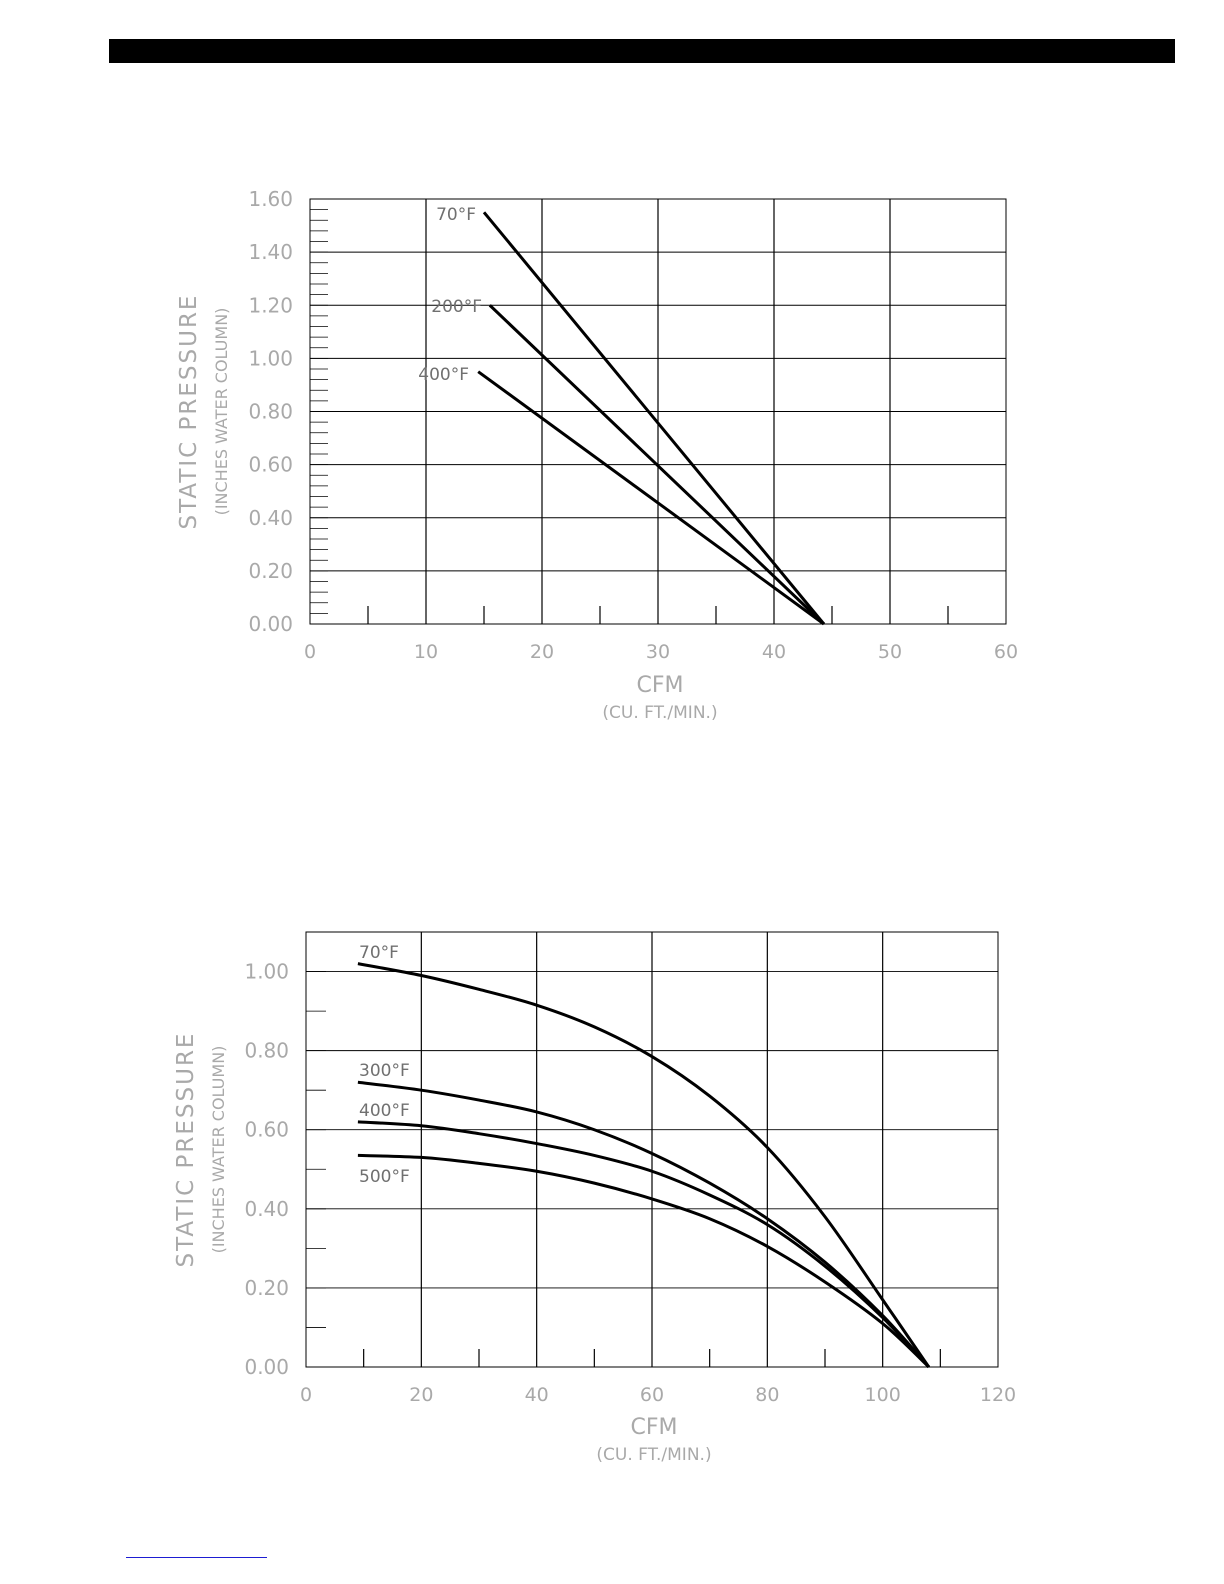 The width and height of the screenshot is (1224, 1584). What do you see at coordinates (270, 252) in the screenshot?
I see `y-tick-label: 1.40` at bounding box center [270, 252].